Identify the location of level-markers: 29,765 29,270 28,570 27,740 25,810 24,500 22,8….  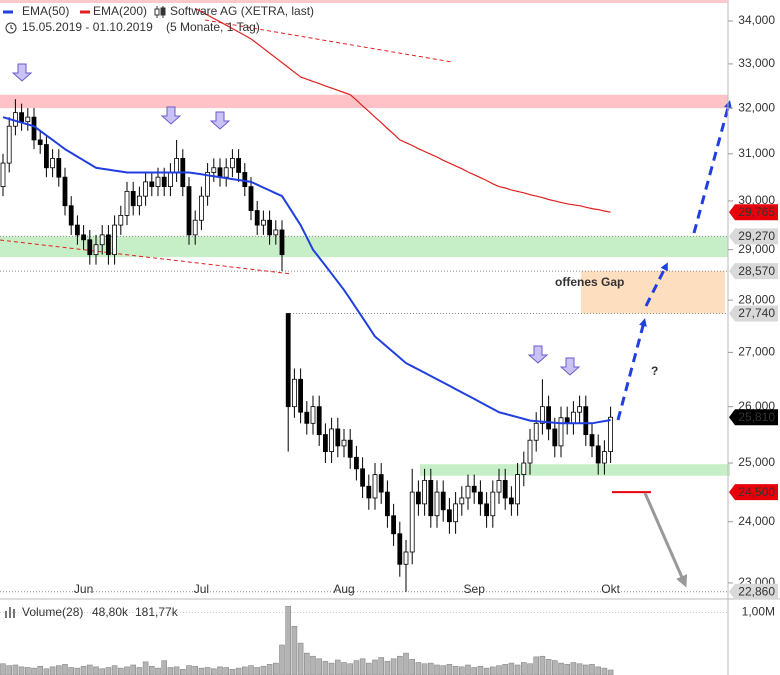
(753, 402).